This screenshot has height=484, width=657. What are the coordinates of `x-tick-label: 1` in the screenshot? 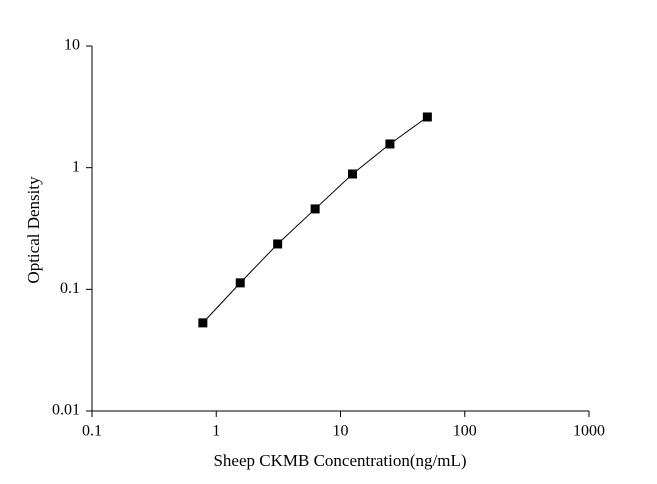 It's located at (216, 431).